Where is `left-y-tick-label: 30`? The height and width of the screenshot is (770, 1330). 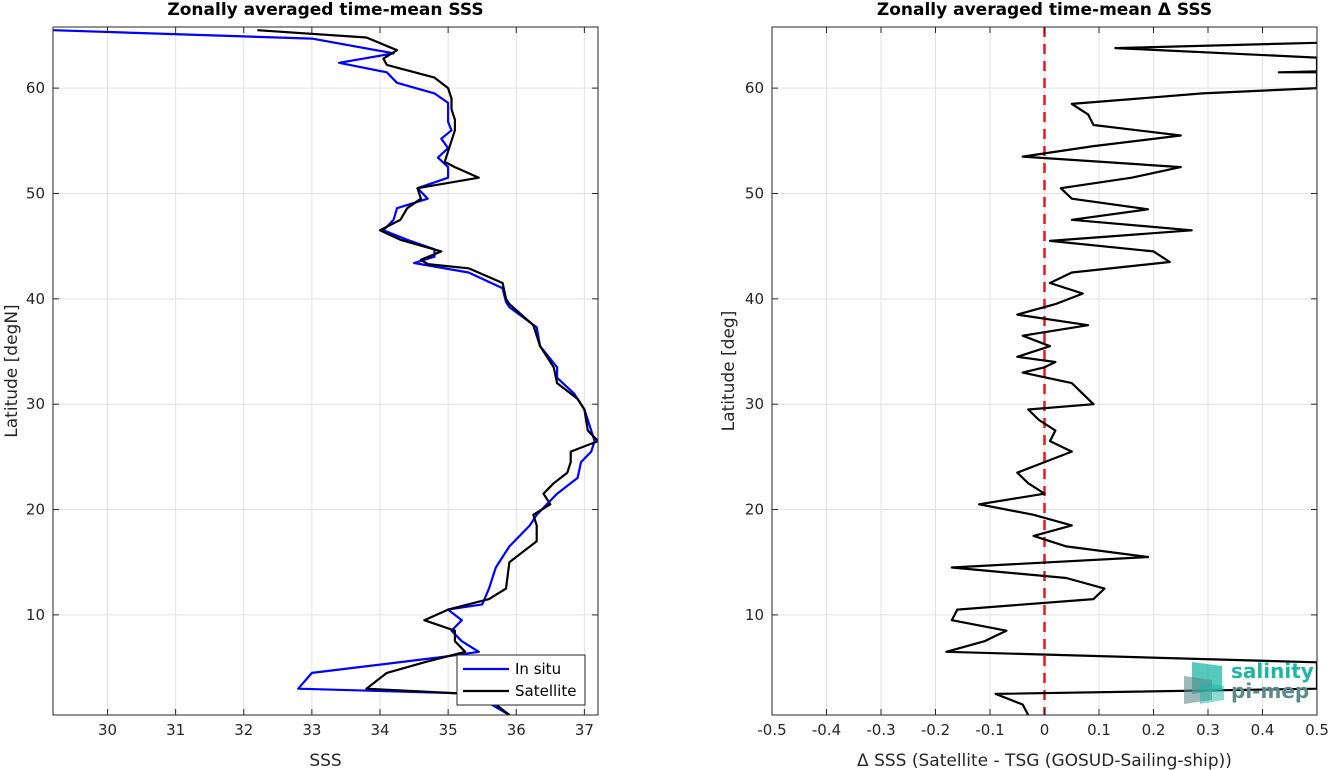 left-y-tick-label: 30 is located at coordinates (35, 404).